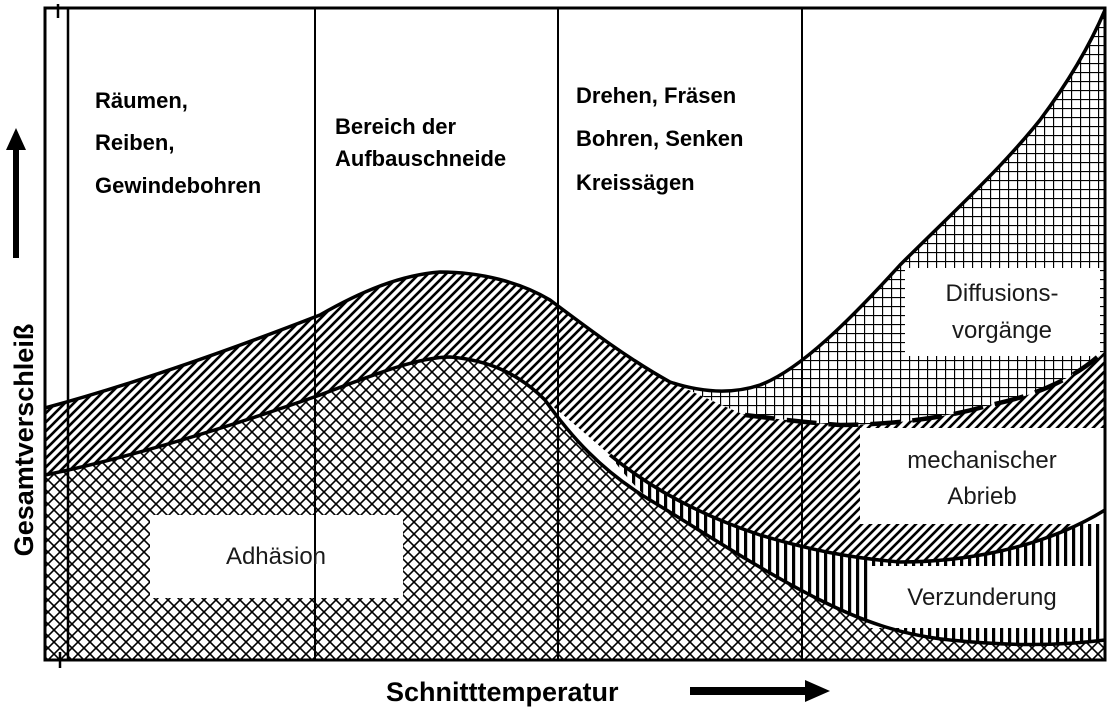 This screenshot has width=1110, height=712. What do you see at coordinates (760, 691) in the screenshot?
I see `x-axis-arrow-icon` at bounding box center [760, 691].